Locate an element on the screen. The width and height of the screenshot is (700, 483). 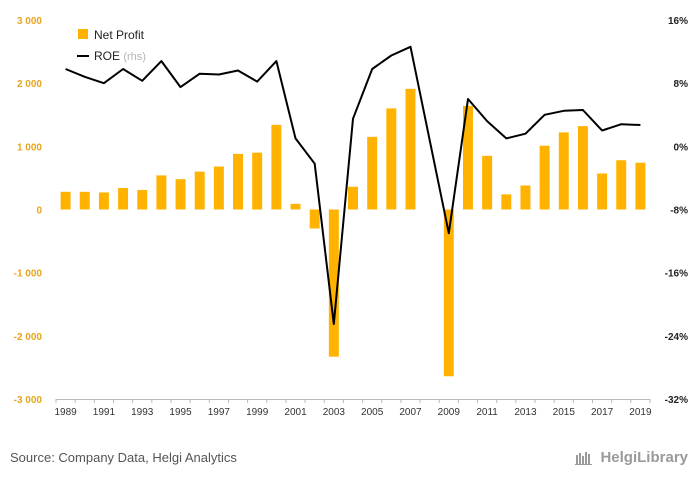
right-tick-label: 0% is located at coordinates (681, 147).